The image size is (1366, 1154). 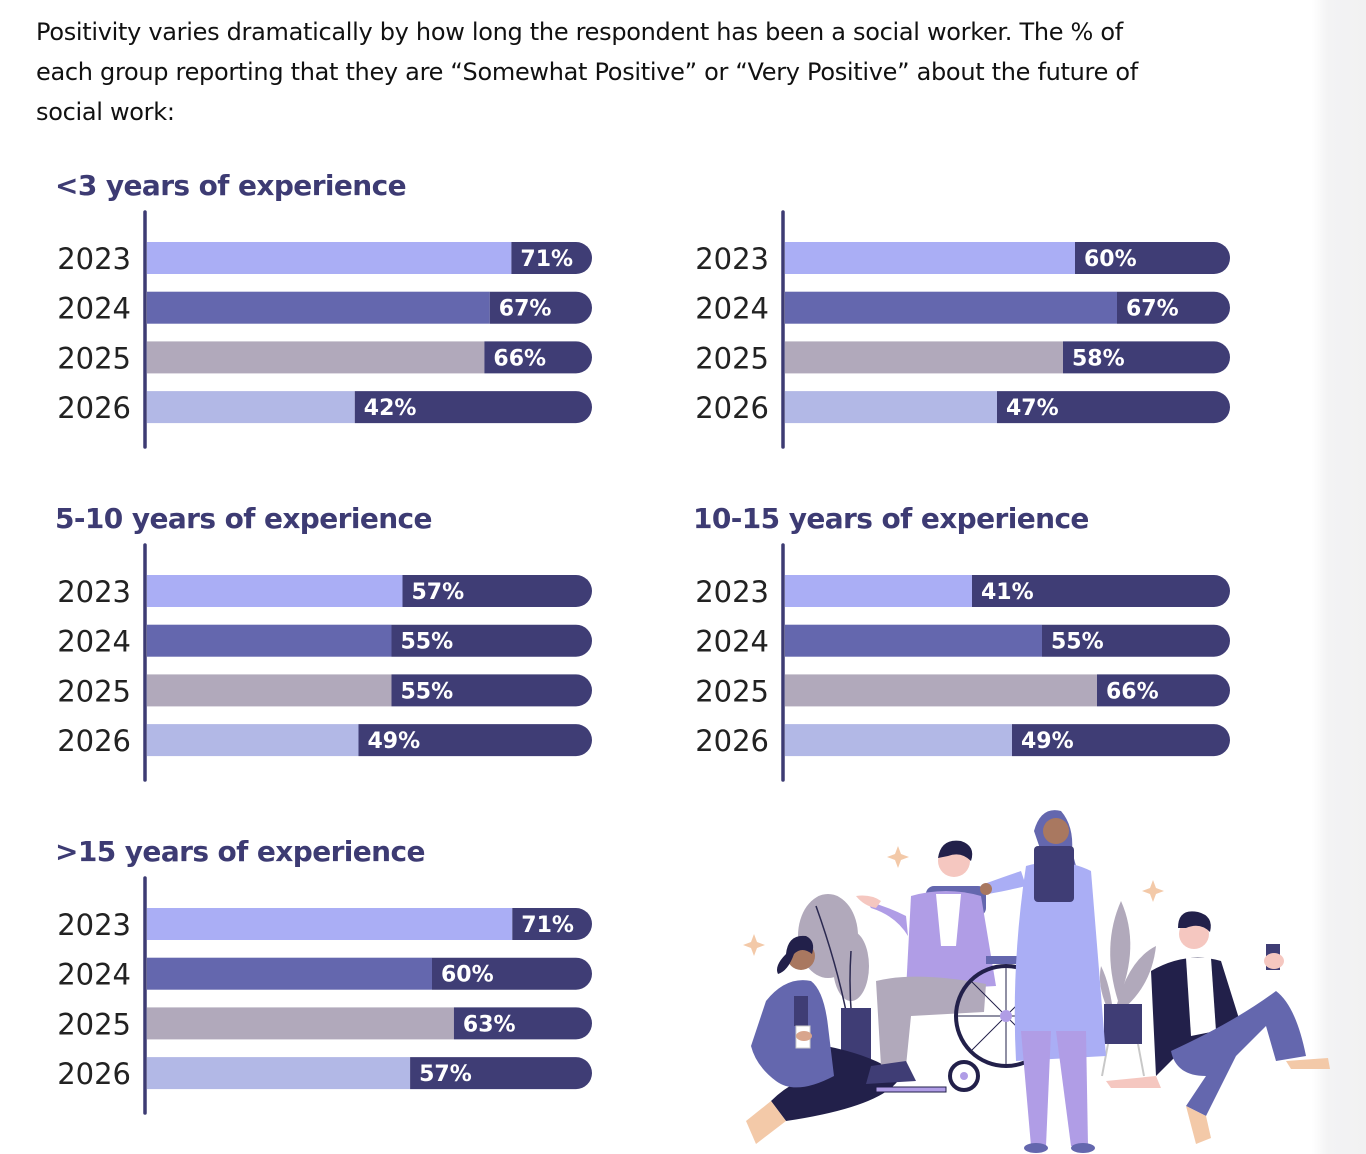 What do you see at coordinates (962, 329) in the screenshot?
I see `split-bar-chart-1: 60% 2023 67% 2024 58% 2025 47% 2026` at bounding box center [962, 329].